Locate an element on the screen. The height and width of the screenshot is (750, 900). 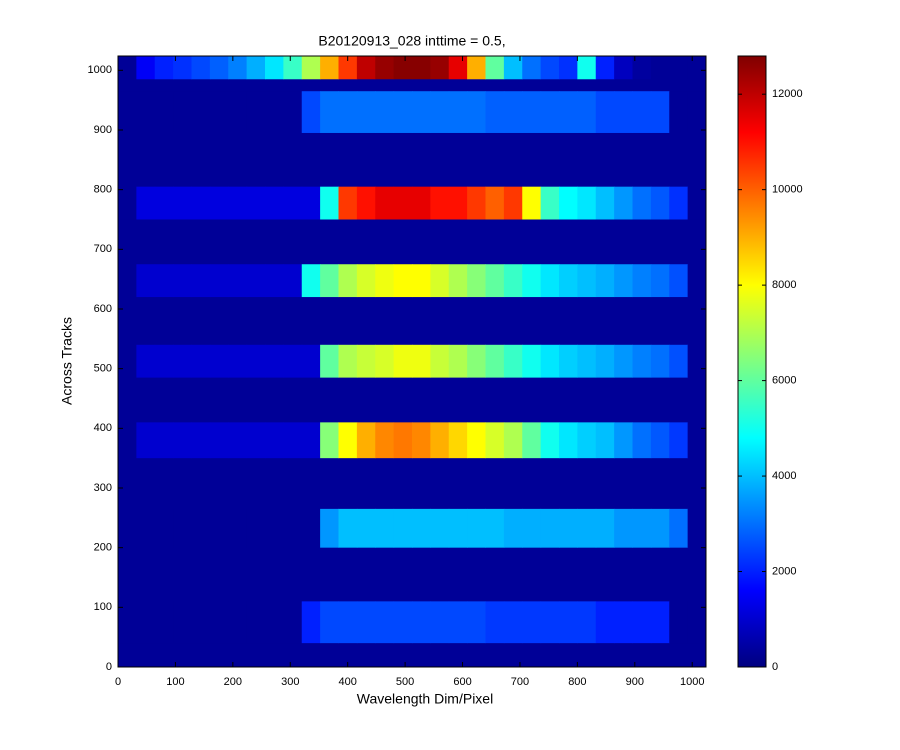
y-tick-label: 200 is located at coordinates (103, 548).